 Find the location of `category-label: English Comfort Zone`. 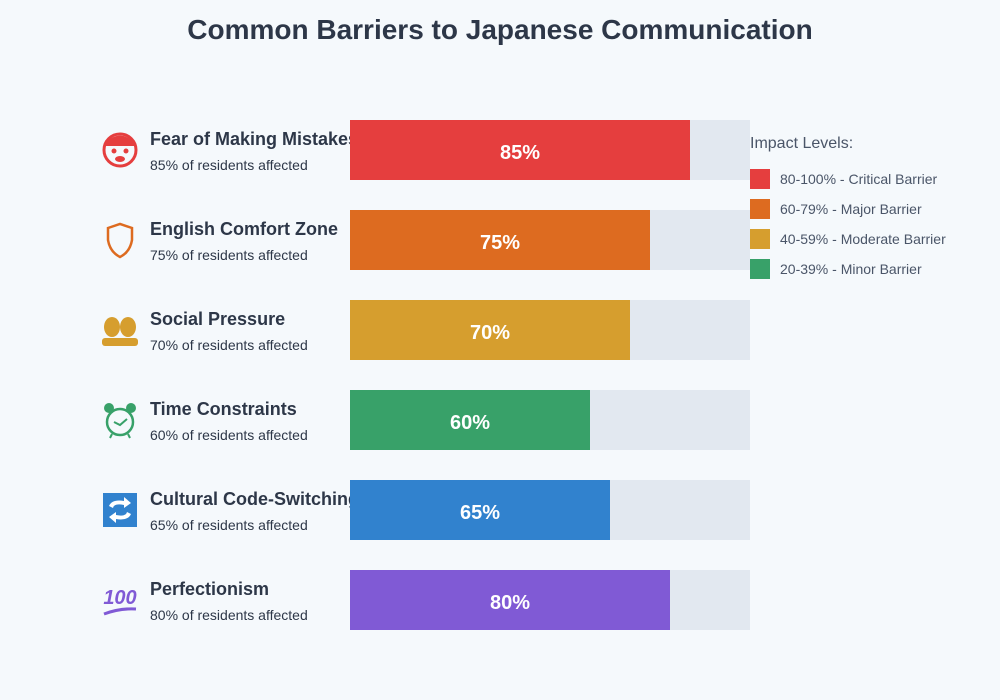

category-label: English Comfort Zone is located at coordinates (244, 229).